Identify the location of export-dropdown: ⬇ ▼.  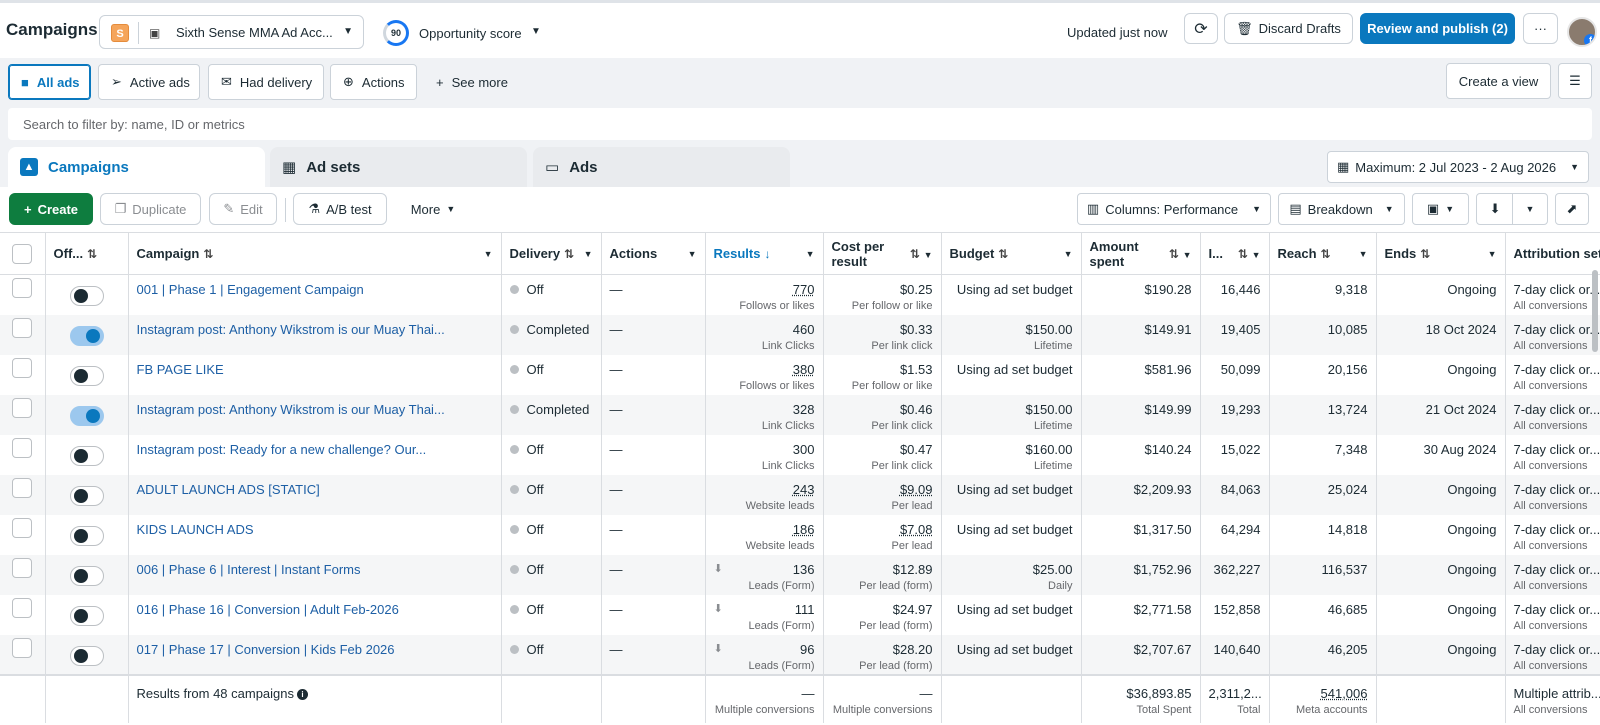
(1512, 209).